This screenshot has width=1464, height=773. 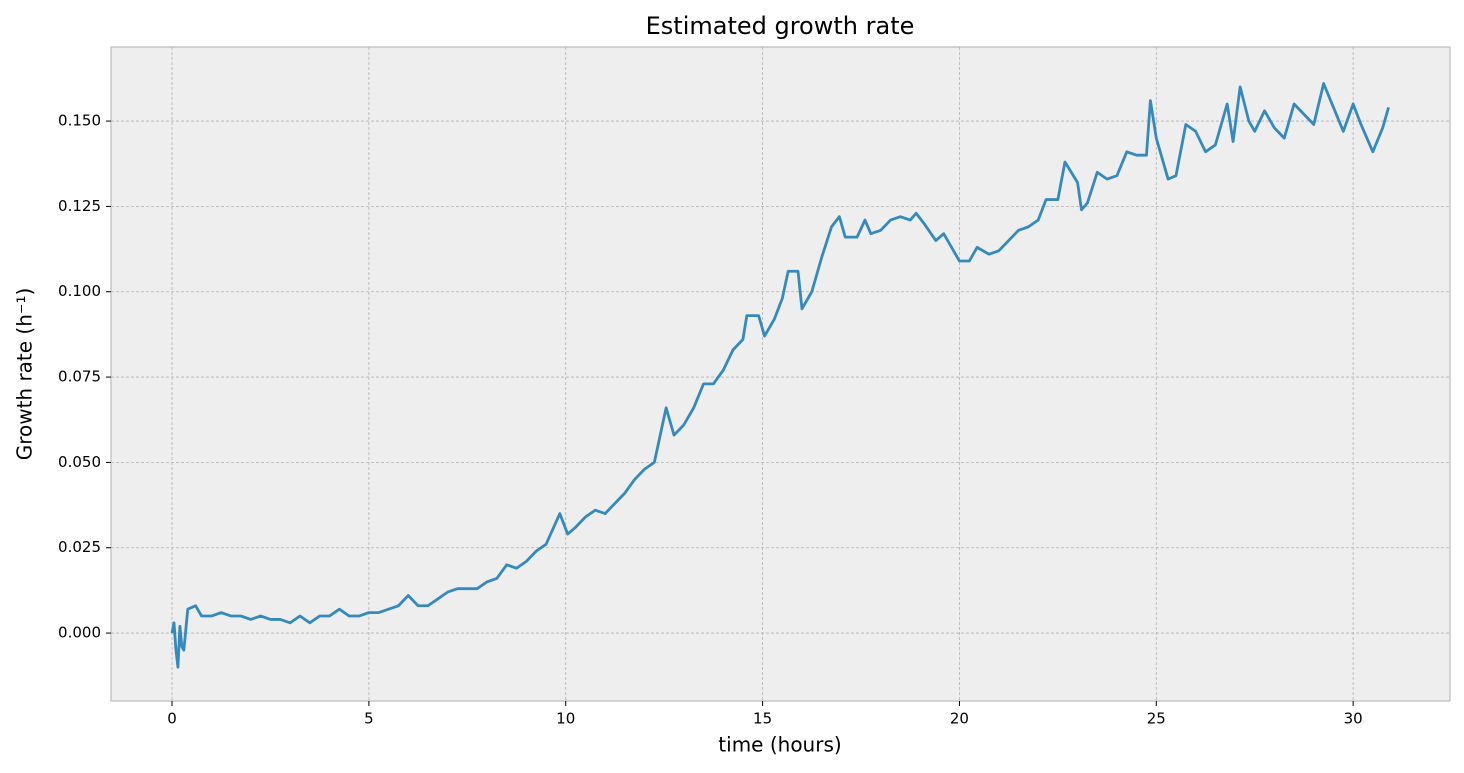 What do you see at coordinates (959, 719) in the screenshot?
I see `x-tick-label: 20` at bounding box center [959, 719].